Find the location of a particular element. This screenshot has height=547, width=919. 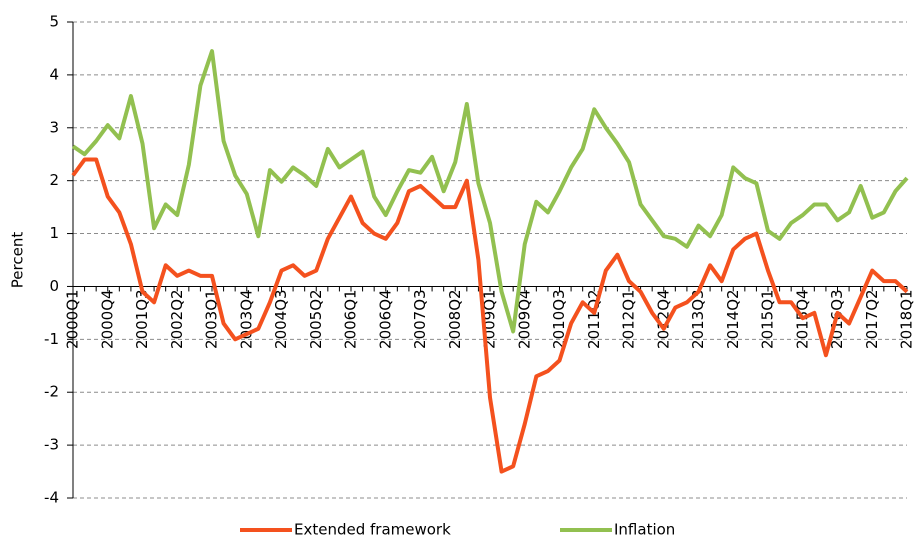

x-tick-label: 2002Q2 is located at coordinates (177, 319).